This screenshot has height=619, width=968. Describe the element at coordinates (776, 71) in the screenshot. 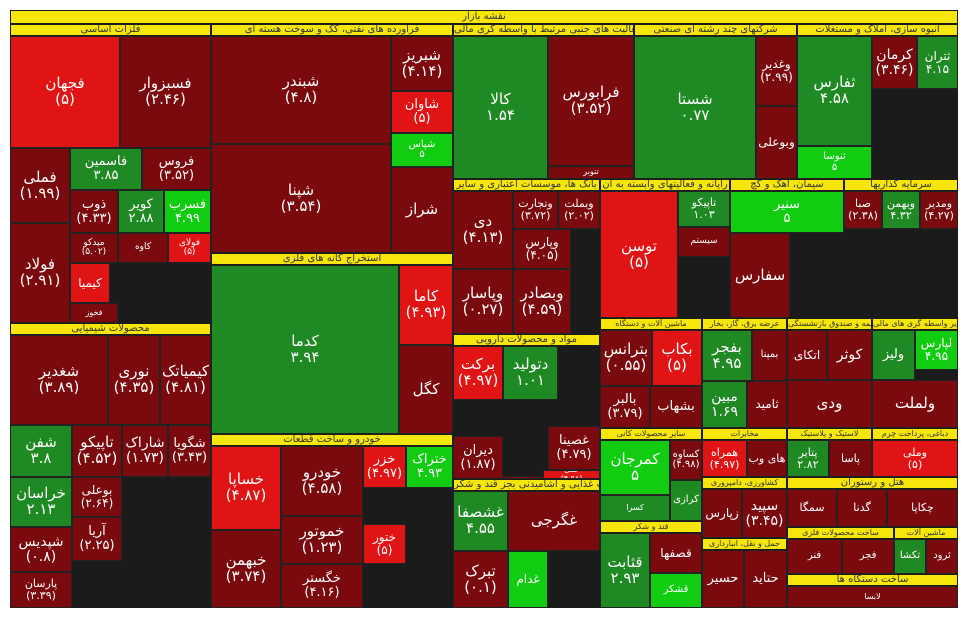

I see `treemap-tile: وغدیر (۲.۹۹)` at that location.